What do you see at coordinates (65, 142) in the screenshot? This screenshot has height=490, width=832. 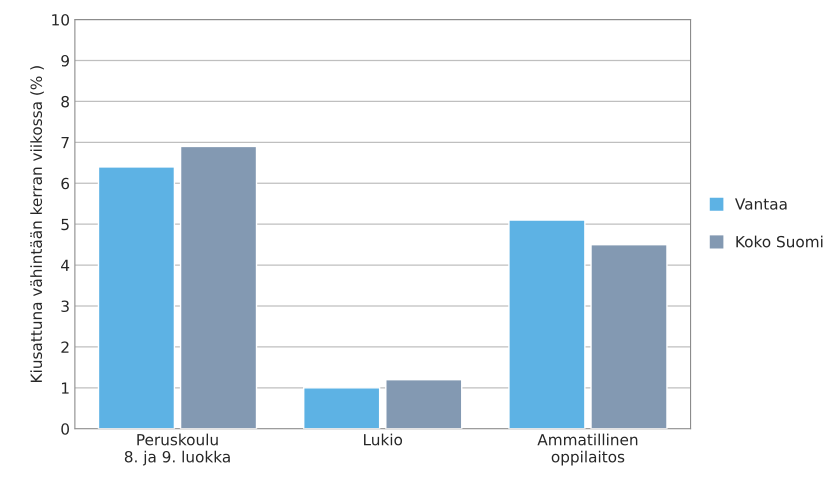 I see `y-tick-label: 7` at bounding box center [65, 142].